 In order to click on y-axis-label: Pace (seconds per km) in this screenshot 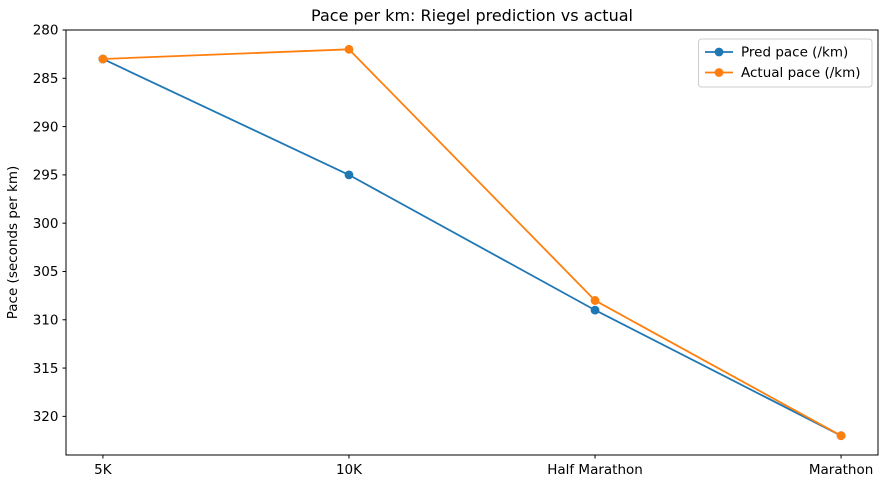, I will do `click(13, 243)`.